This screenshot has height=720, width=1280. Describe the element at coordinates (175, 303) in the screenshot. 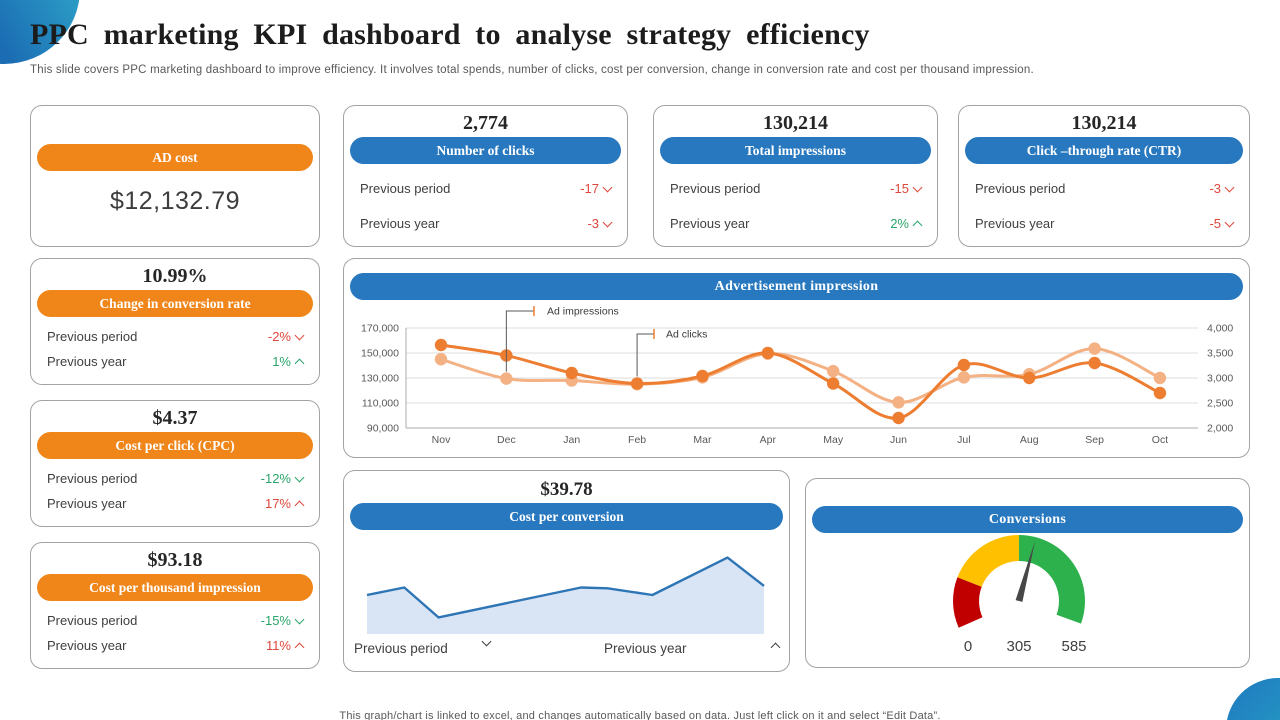

I see `stat-label-pill: Change in conversion rate` at that location.